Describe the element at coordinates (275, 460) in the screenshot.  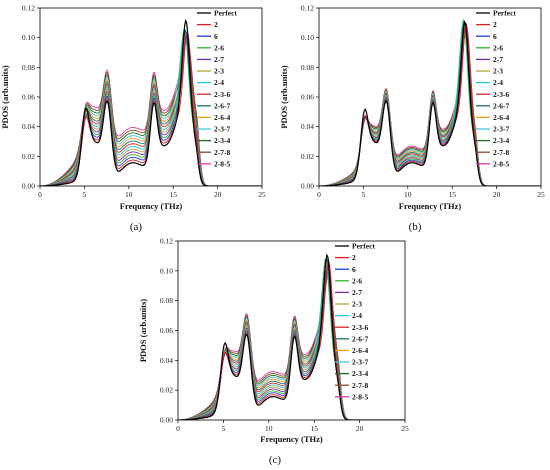
I see `panel-label: (c)` at that location.